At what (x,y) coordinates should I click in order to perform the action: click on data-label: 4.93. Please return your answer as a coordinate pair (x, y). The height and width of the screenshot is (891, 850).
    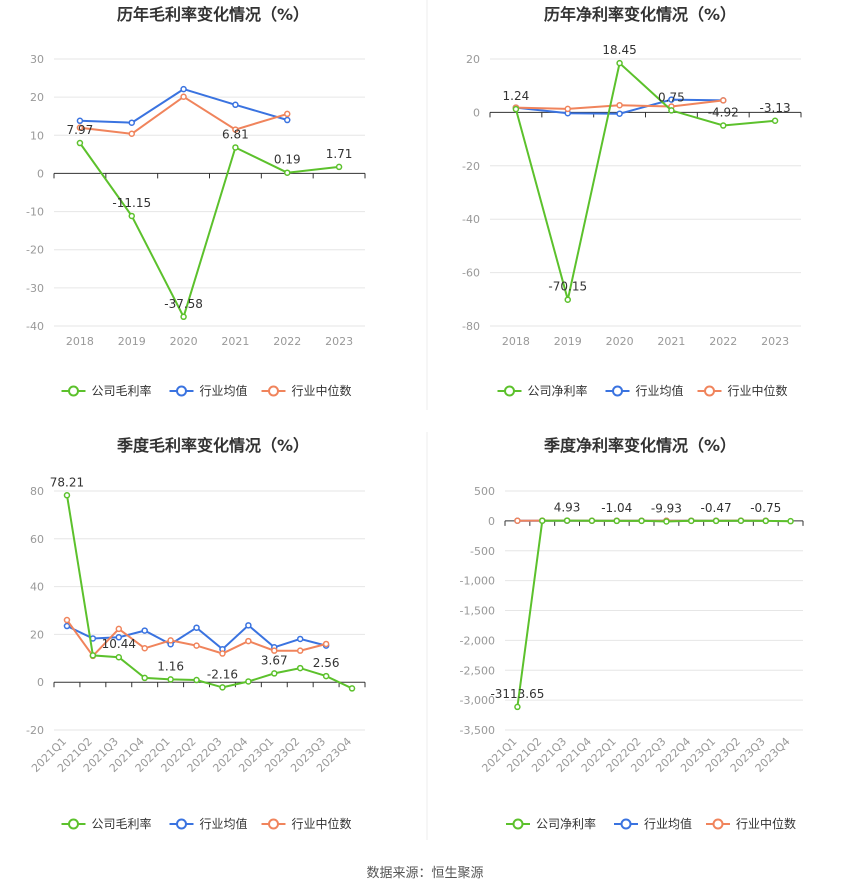
    Looking at the image, I should click on (567, 508).